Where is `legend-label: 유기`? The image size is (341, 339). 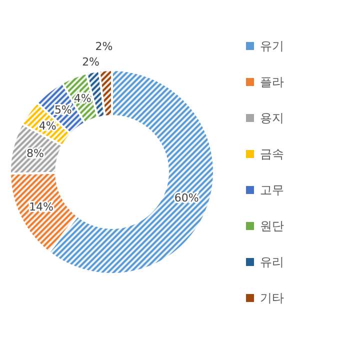
legend-label: 유기 is located at coordinates (272, 46).